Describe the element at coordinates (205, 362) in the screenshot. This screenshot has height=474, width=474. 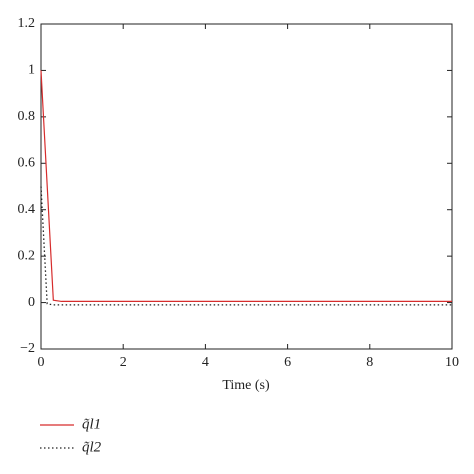
I see `x-tick-label: 4` at that location.